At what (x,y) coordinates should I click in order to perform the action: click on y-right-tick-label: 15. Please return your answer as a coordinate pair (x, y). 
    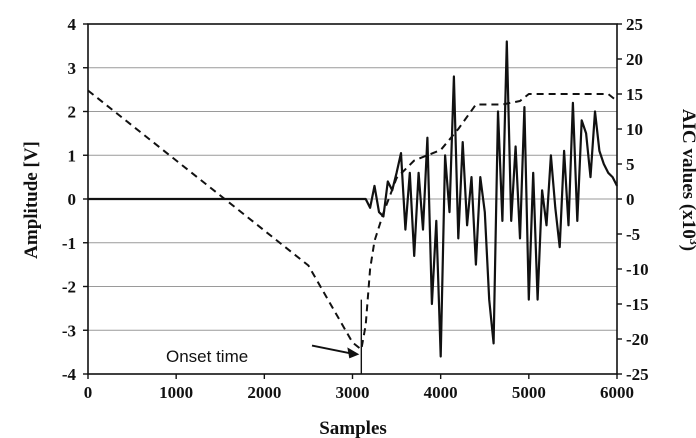
    Looking at the image, I should click on (634, 94).